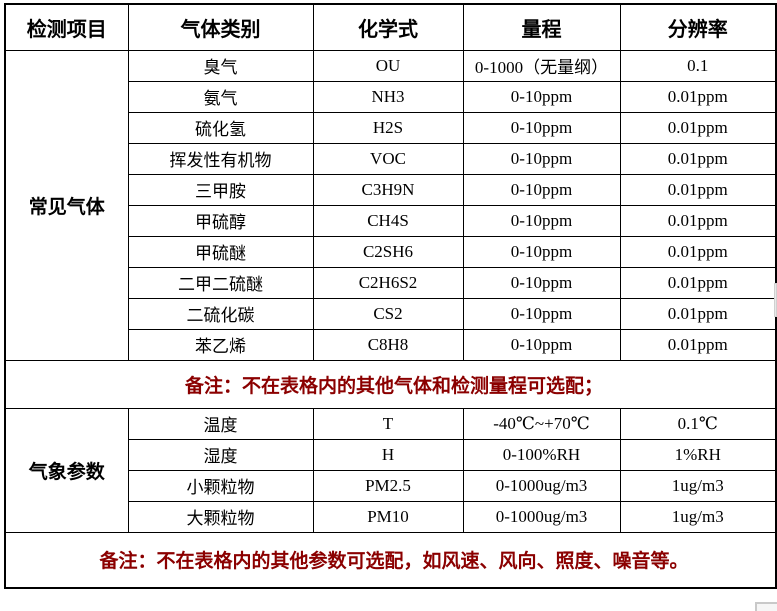 Image resolution: width=777 pixels, height=611 pixels. I want to click on range-cell: 0-1000（无量纲）, so click(541, 65).